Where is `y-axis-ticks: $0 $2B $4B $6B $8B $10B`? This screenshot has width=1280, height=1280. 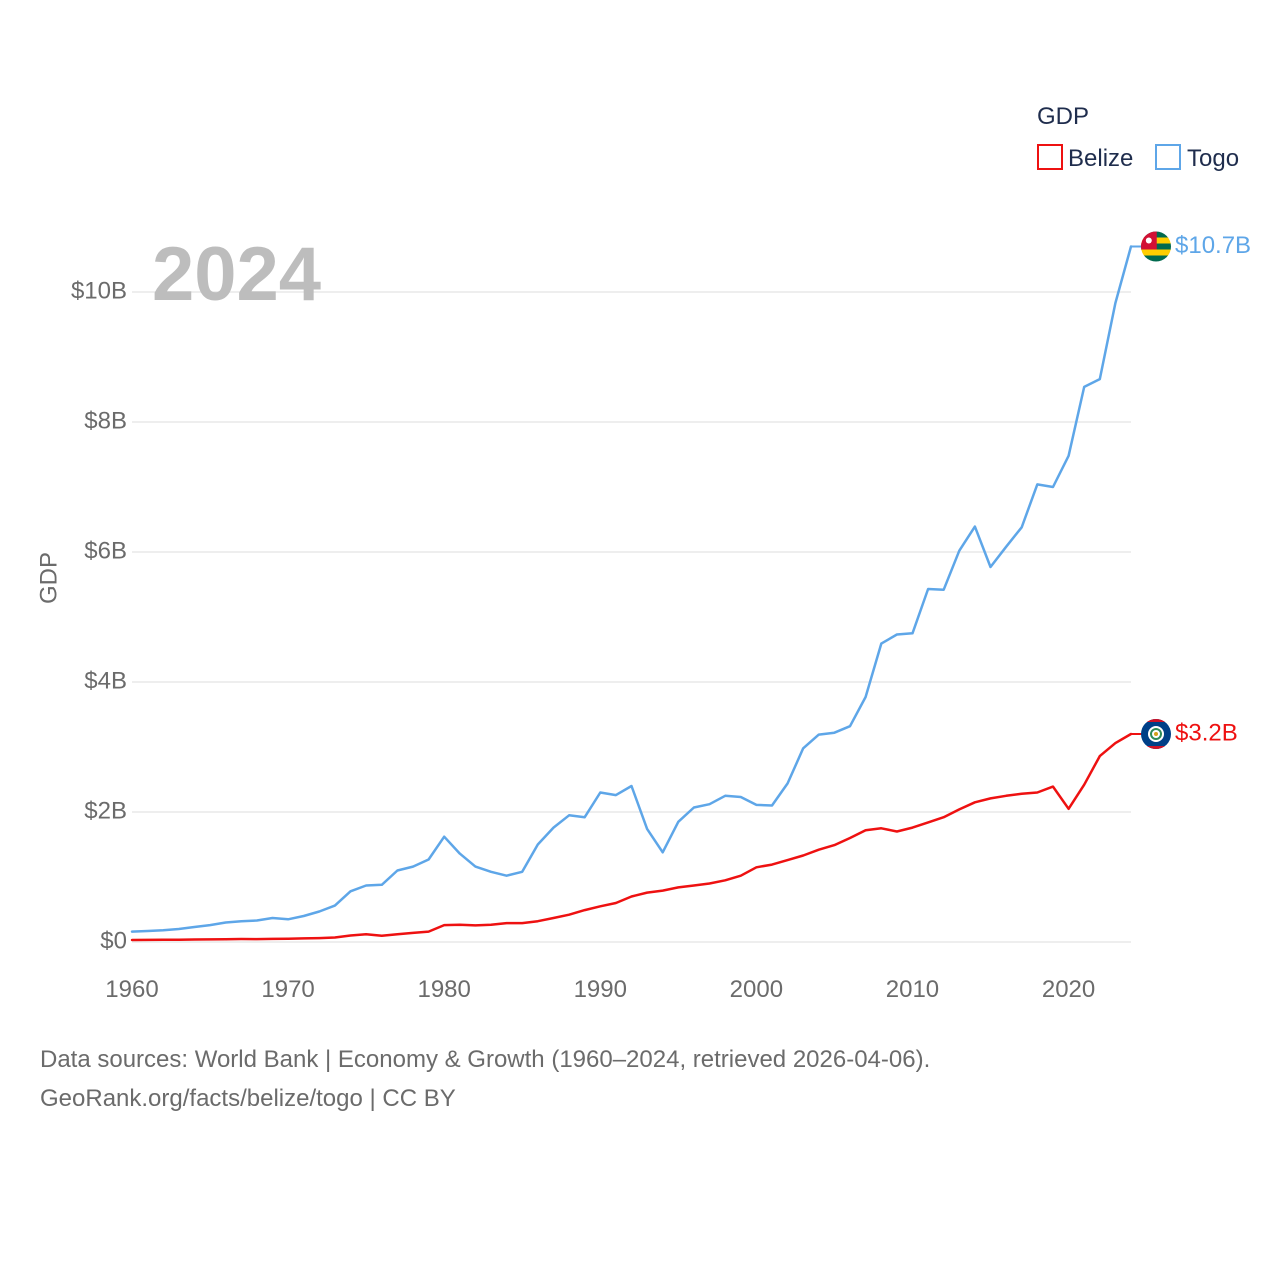 y-axis-ticks: $0 $2B $4B $6B $8B $10B is located at coordinates (99, 615).